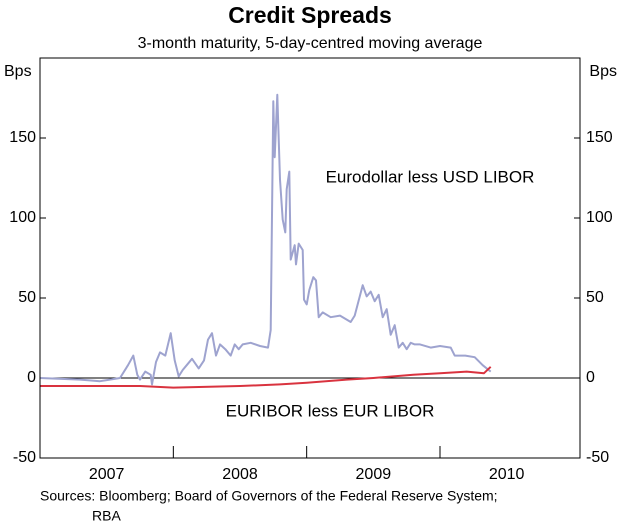  What do you see at coordinates (590, 377) in the screenshot?
I see `y2-tick-label: 0` at bounding box center [590, 377].